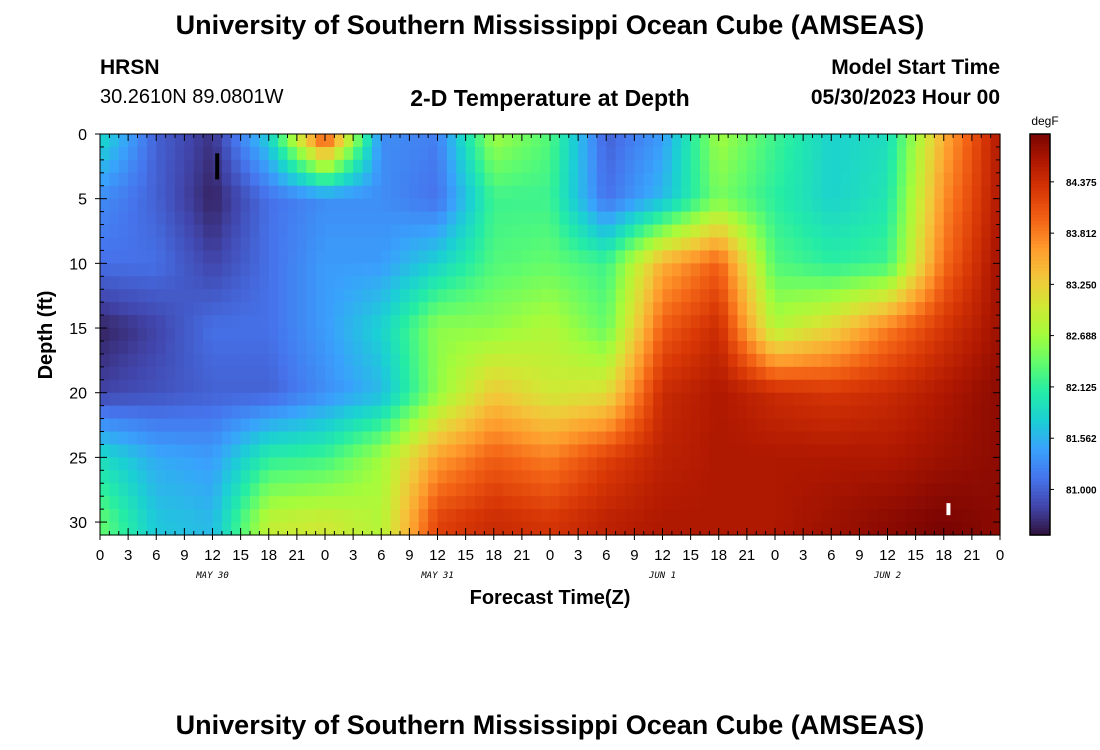 The width and height of the screenshot is (1100, 750). Describe the element at coordinates (1081, 285) in the screenshot. I see `colorbar-tick-label: 83.250` at that location.